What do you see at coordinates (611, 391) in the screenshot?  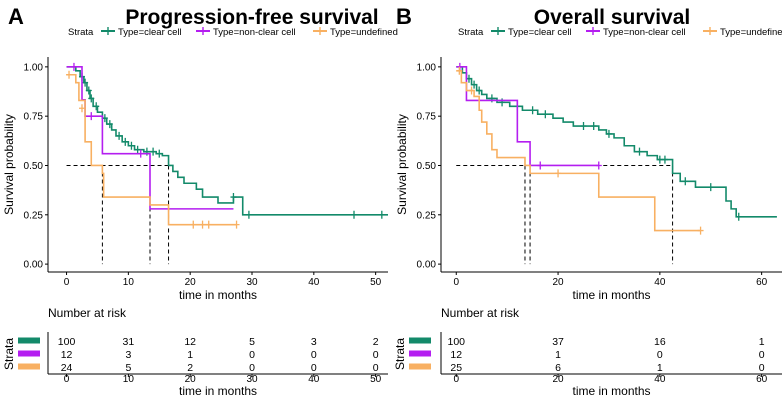 I see `risk-x-axis-label: time in months` at bounding box center [611, 391].